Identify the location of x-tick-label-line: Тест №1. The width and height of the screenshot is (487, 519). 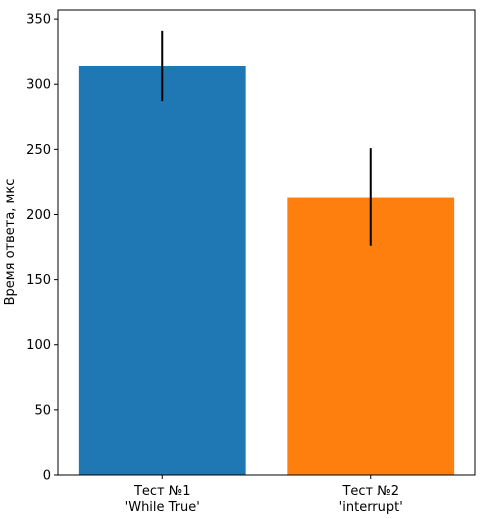
(162, 491).